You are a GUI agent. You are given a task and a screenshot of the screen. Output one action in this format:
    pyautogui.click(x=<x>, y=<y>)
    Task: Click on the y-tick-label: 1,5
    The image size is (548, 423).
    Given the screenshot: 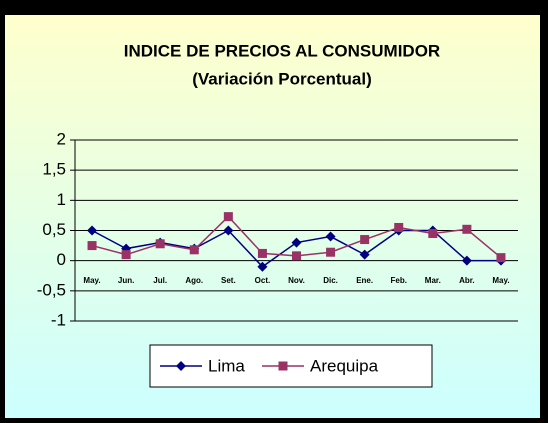 What is the action you would take?
    pyautogui.click(x=54, y=169)
    